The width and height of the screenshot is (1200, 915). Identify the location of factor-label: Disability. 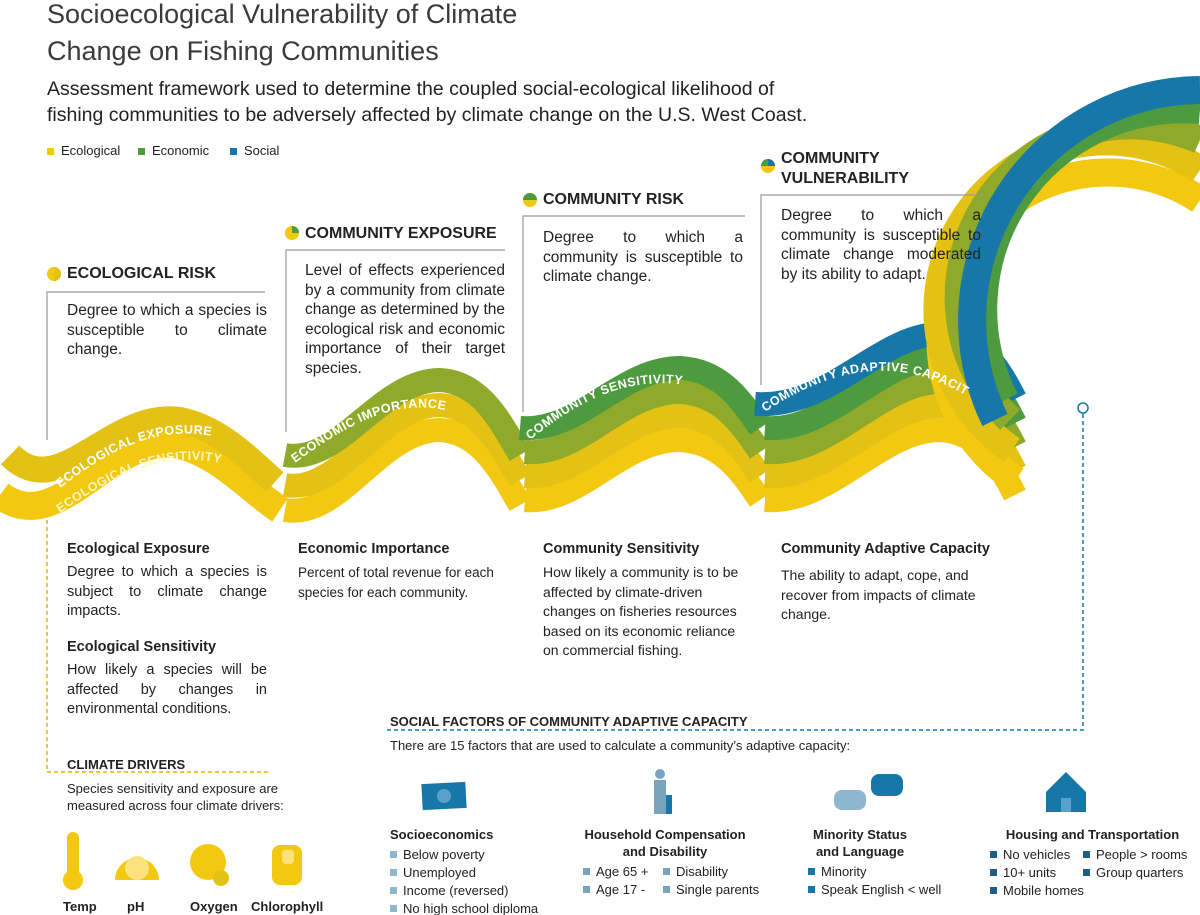
(702, 871).